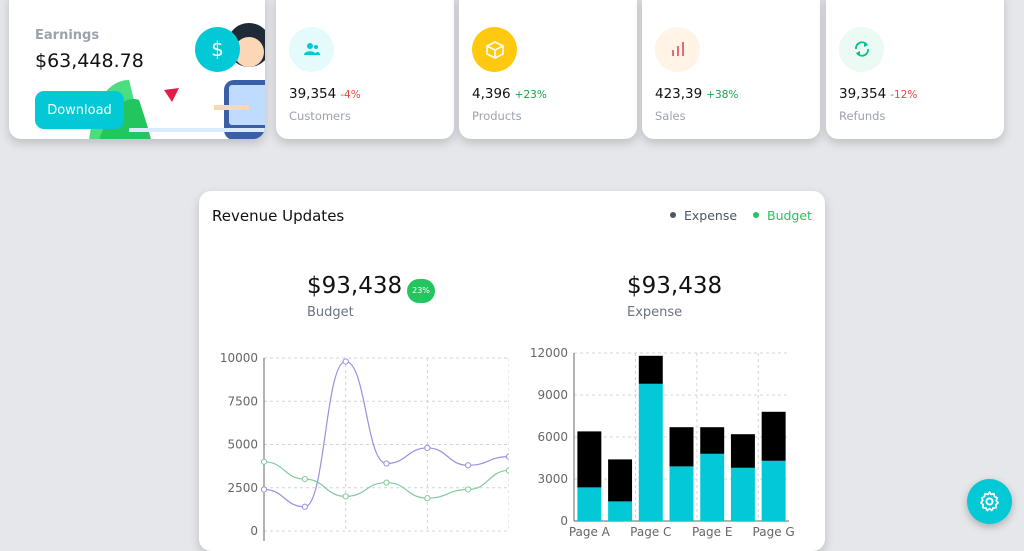 The image size is (1024, 551). Describe the element at coordinates (325, 94) in the screenshot. I see `stat-value: 39,354 -4%` at that location.